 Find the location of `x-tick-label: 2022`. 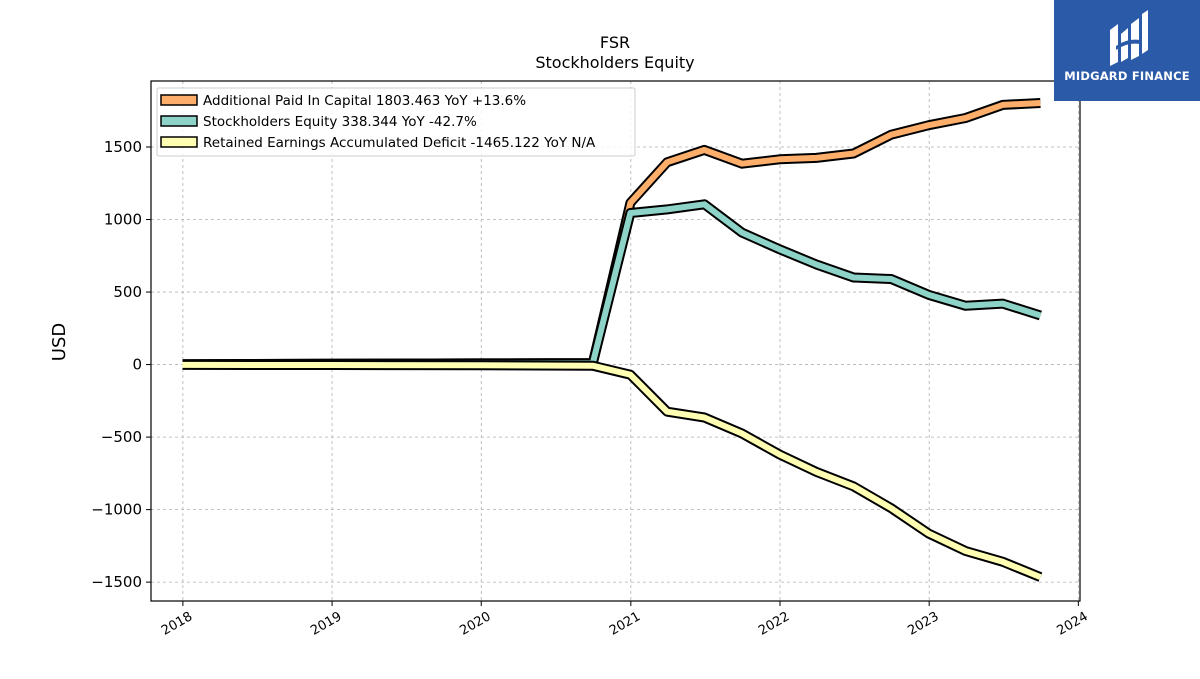

x-tick-label: 2022 is located at coordinates (774, 624).